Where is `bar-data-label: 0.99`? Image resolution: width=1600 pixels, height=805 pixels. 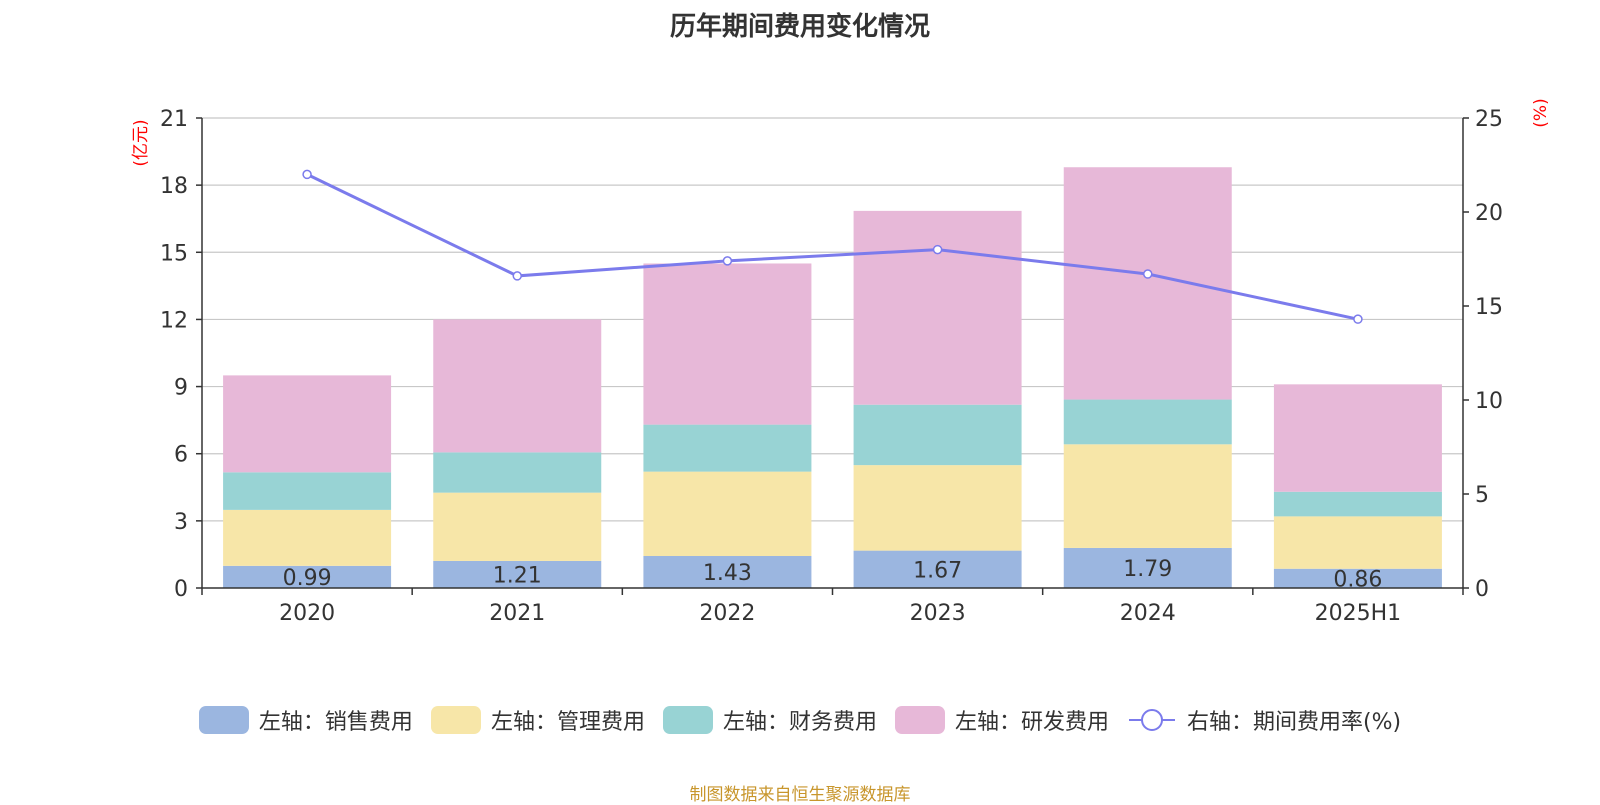 bar-data-label: 0.99 is located at coordinates (307, 578).